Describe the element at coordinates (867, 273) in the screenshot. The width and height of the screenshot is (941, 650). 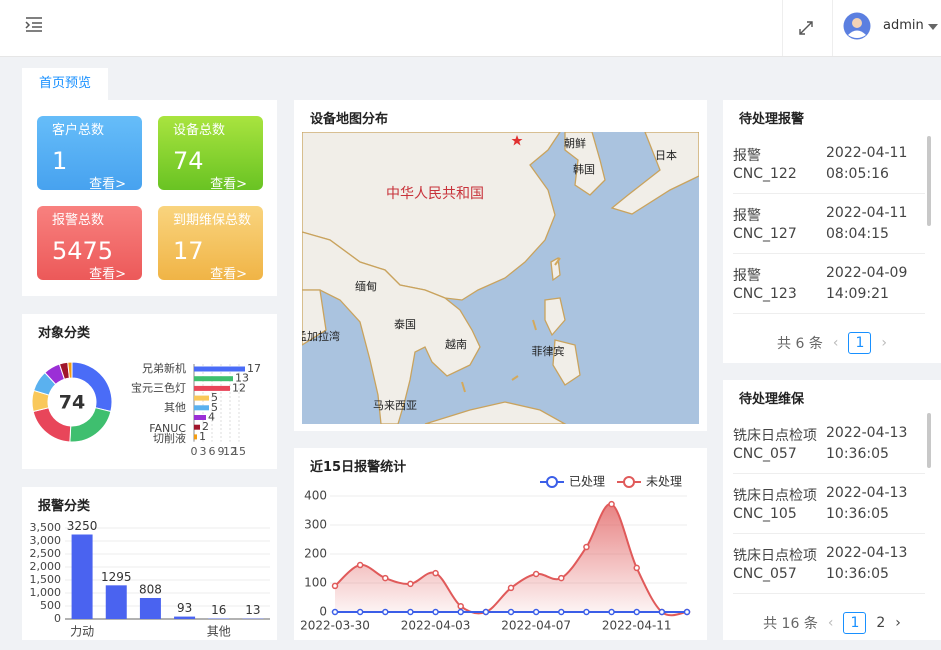
I see `item-date: 2022-04-09` at that location.